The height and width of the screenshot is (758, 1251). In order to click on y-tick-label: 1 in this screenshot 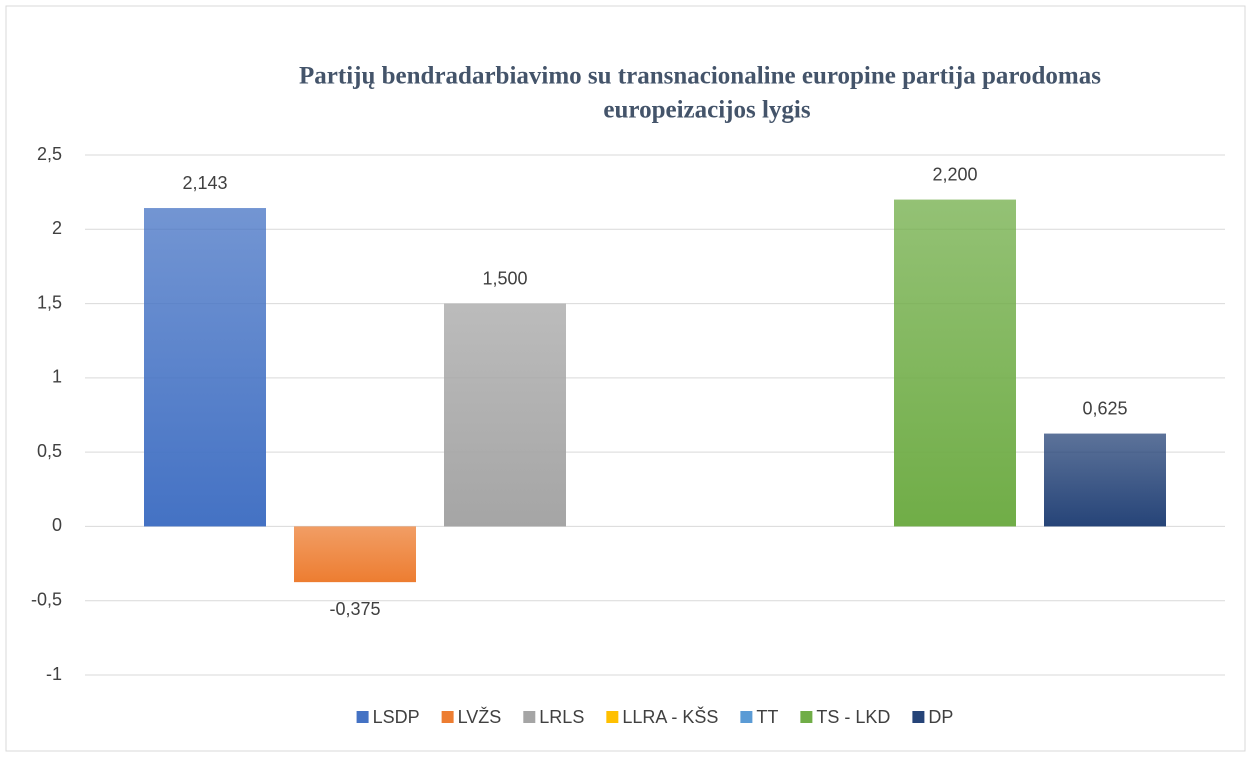, I will do `click(57, 377)`.